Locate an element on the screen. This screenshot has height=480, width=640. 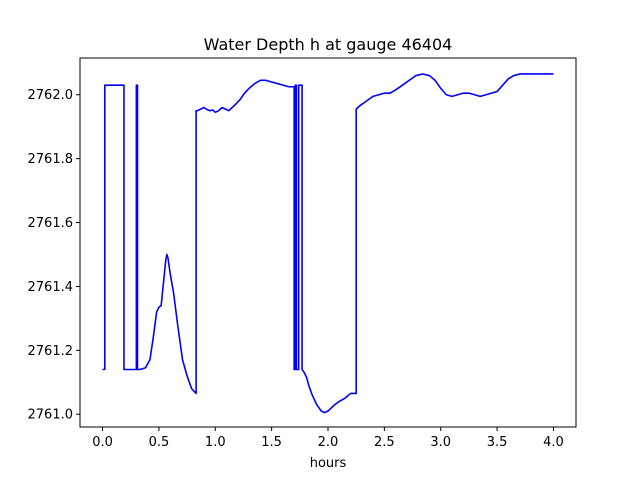
y-tick-label: 2761.2 is located at coordinates (51, 351).